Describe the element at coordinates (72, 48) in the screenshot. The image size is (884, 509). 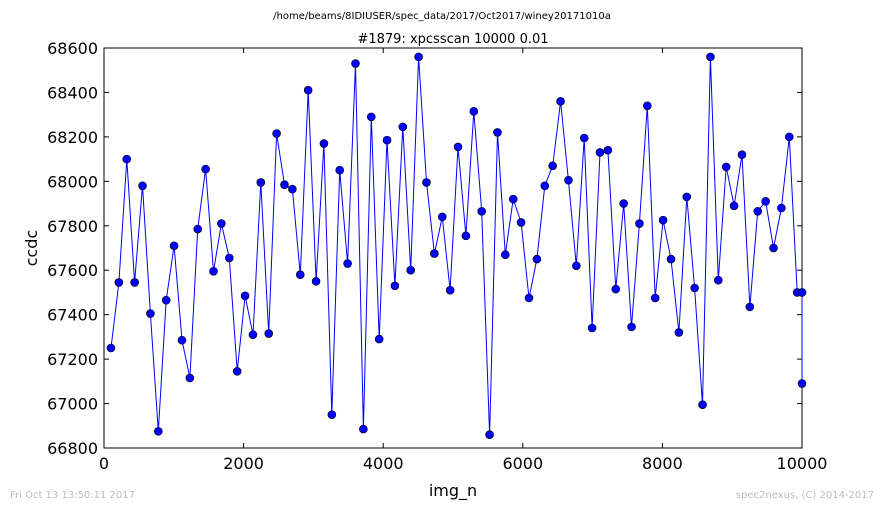
I see `y-tick-label: 68600` at that location.